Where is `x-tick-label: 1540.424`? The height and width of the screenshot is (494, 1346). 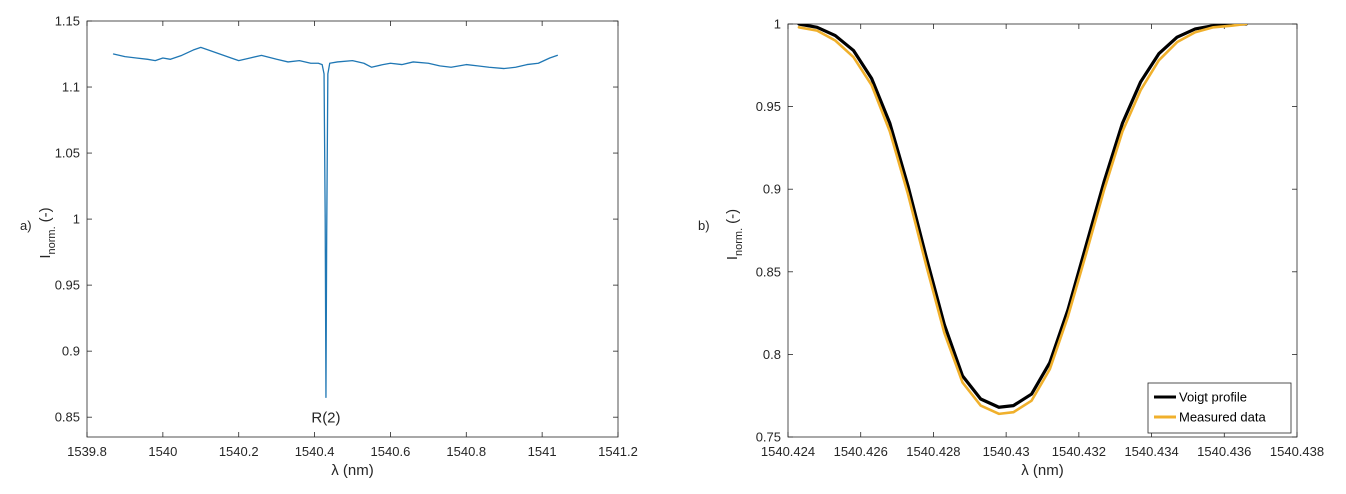
x-tick-label: 1540.424 is located at coordinates (788, 451).